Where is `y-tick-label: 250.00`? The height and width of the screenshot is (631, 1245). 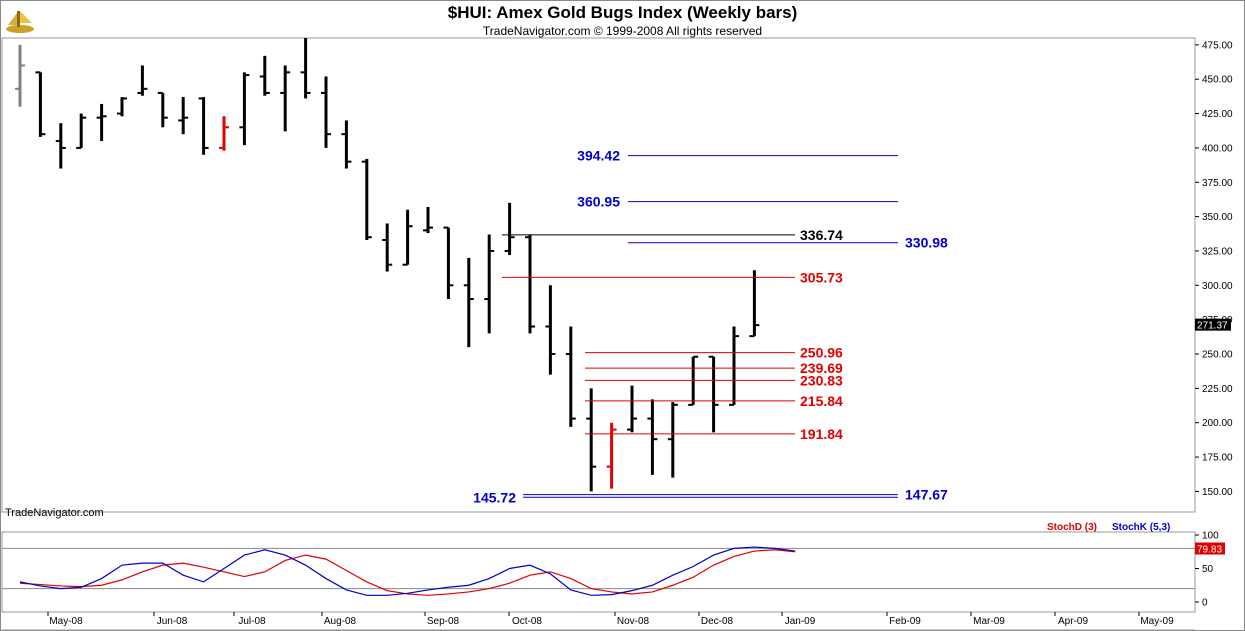 y-tick-label: 250.00 is located at coordinates (1217, 355).